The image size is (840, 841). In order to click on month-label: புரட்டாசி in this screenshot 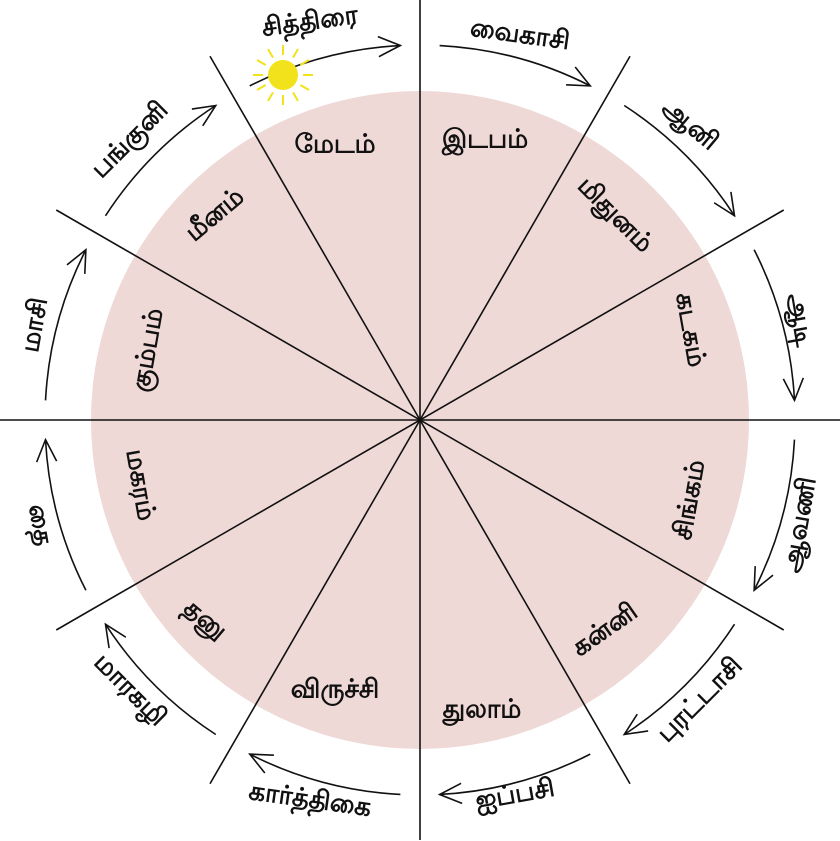, I will do `click(700, 700)`.